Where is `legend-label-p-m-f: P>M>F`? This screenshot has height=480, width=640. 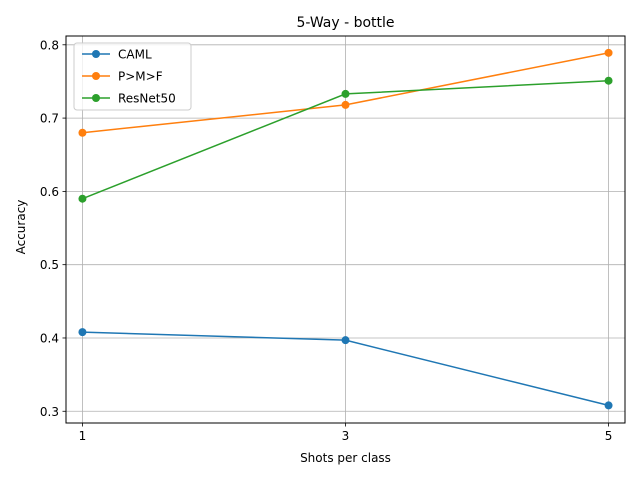 legend-label-p-m-f: P>M>F is located at coordinates (140, 77).